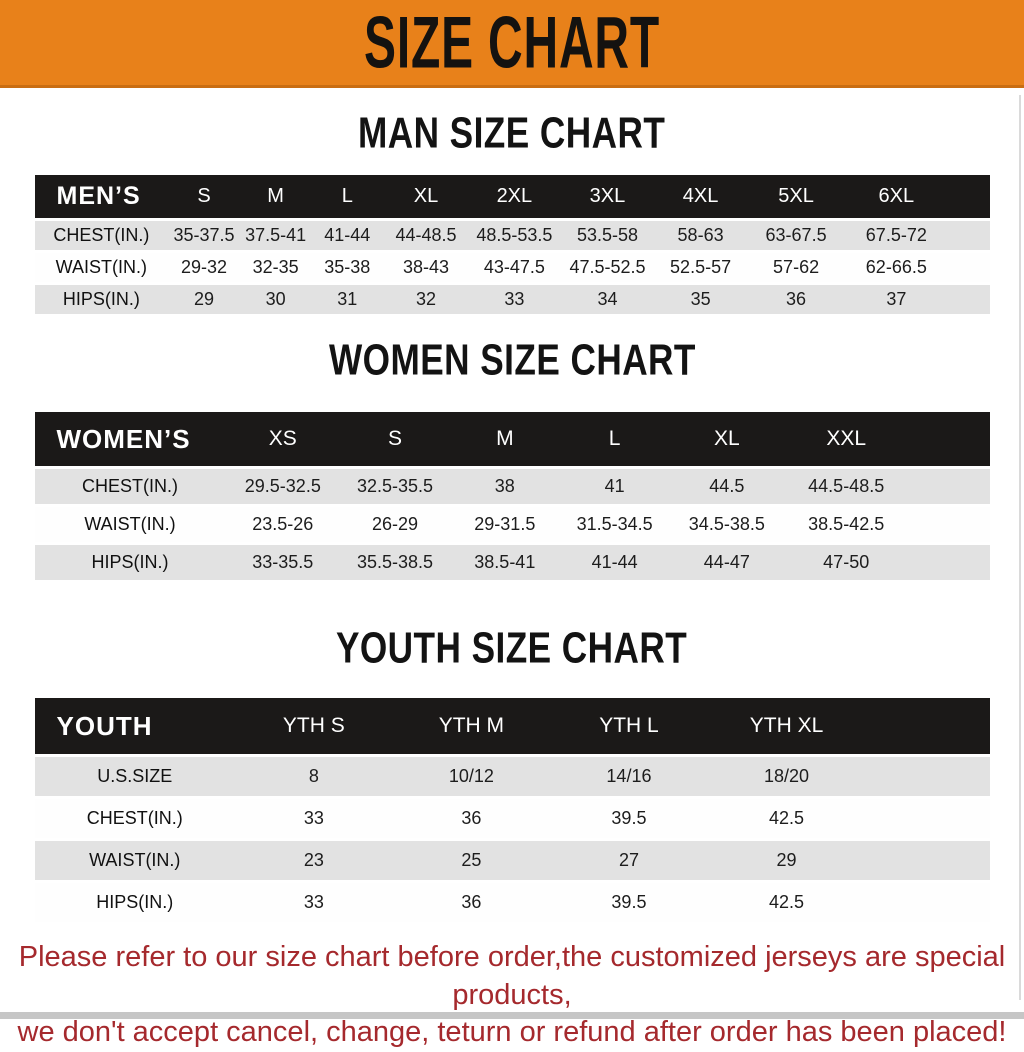 The height and width of the screenshot is (1052, 1024). Describe the element at coordinates (786, 726) in the screenshot. I see `youth-column-header: YTH XL` at that location.